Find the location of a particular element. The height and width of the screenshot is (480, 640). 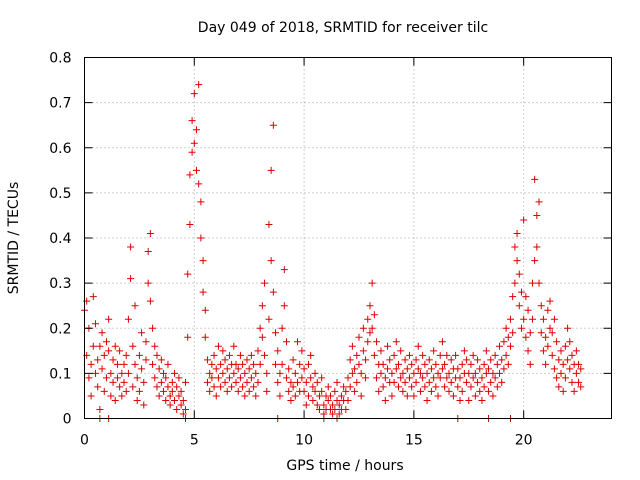

x-axis-label: GPS time / hours is located at coordinates (344, 466).